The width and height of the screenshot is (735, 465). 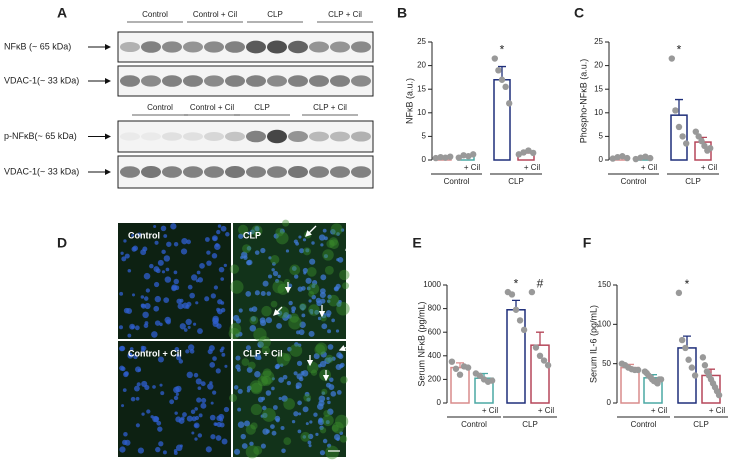 I want to click on panel-letter: B, so click(x=402, y=13).